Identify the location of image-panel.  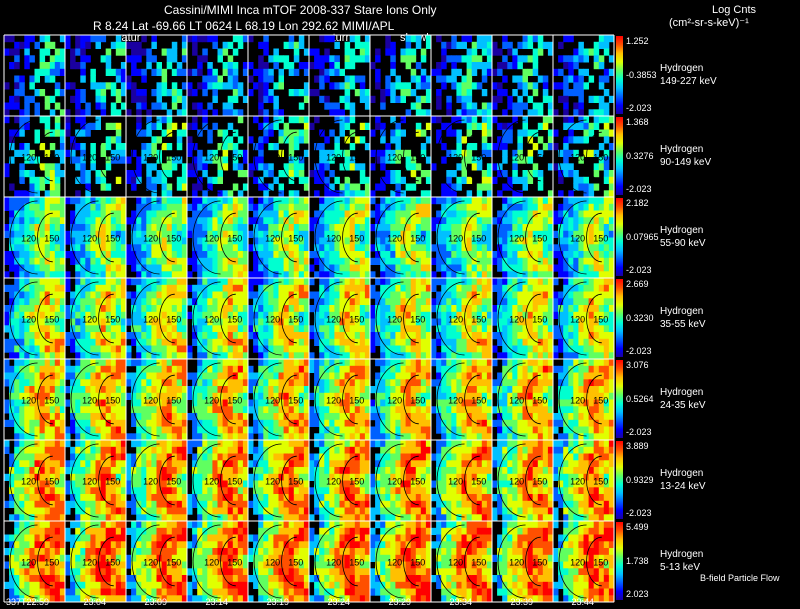
(584, 76).